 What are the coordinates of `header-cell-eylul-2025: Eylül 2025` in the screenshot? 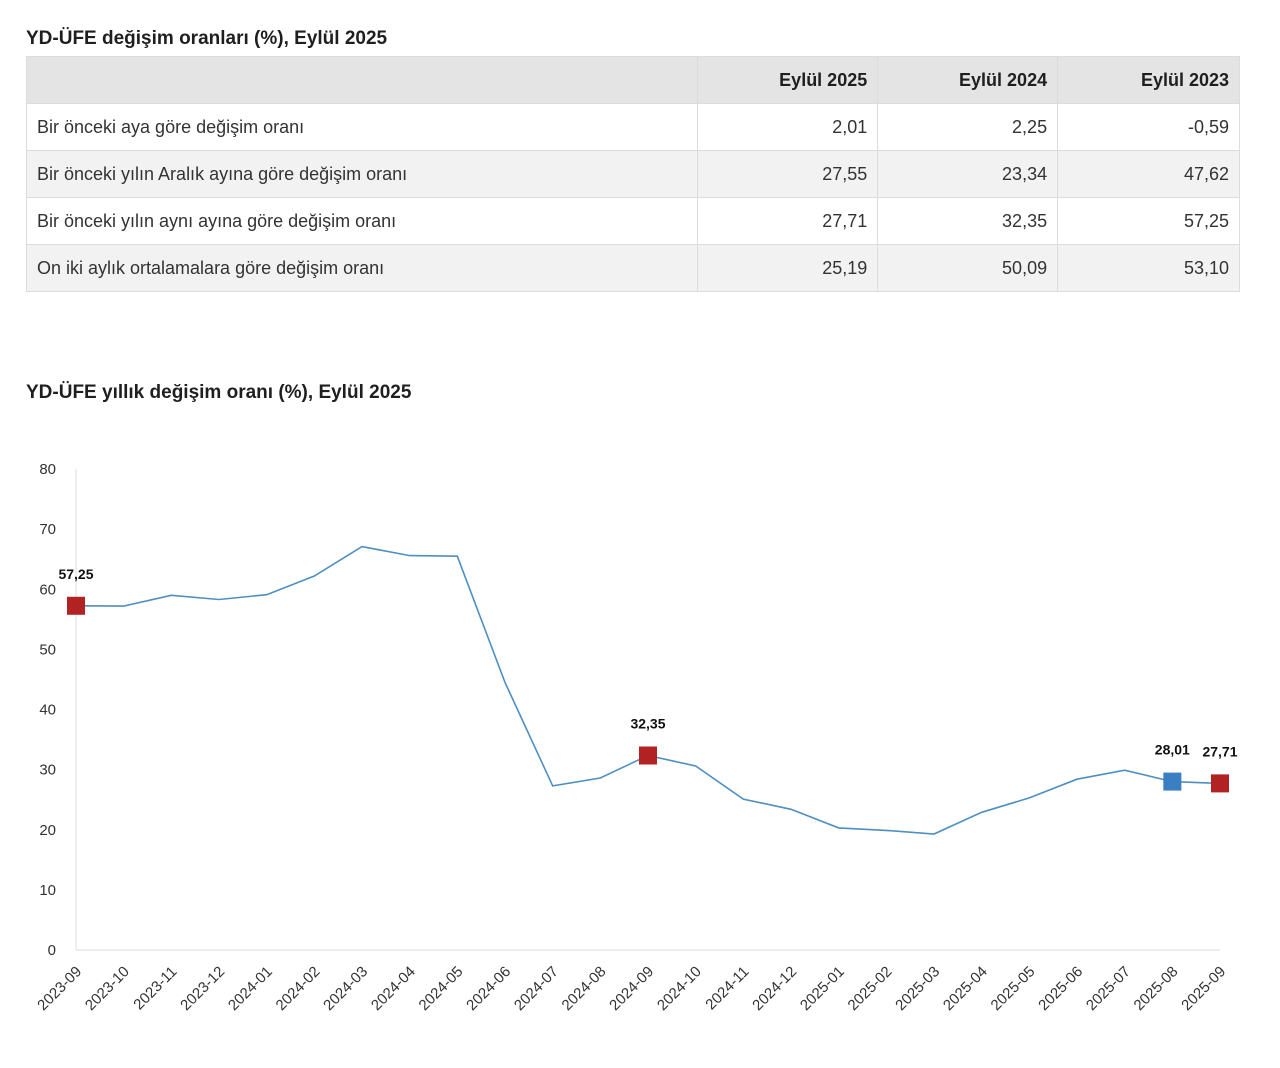 It's located at (788, 80).